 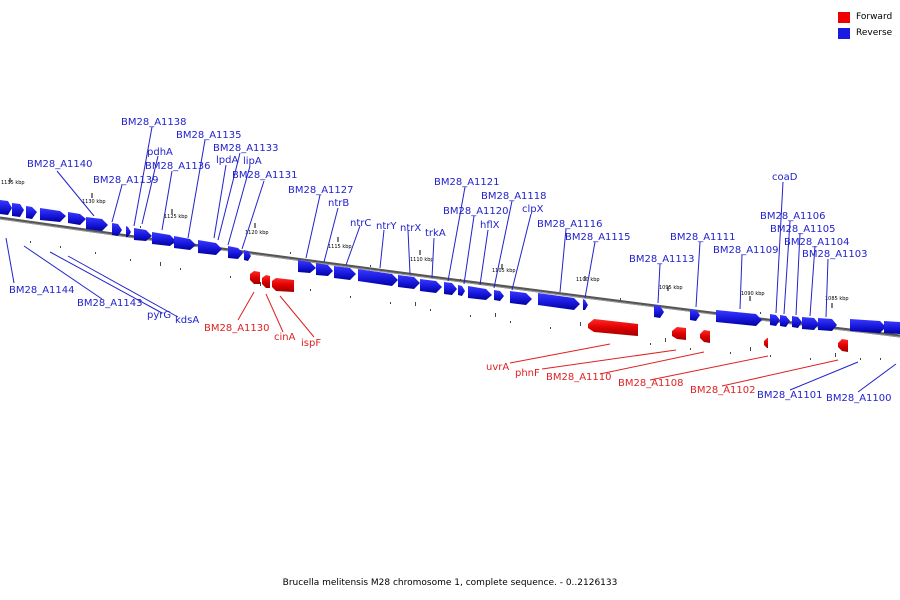 What do you see at coordinates (126, 180) in the screenshot?
I see `gene-label: BM28_A1139` at bounding box center [126, 180].